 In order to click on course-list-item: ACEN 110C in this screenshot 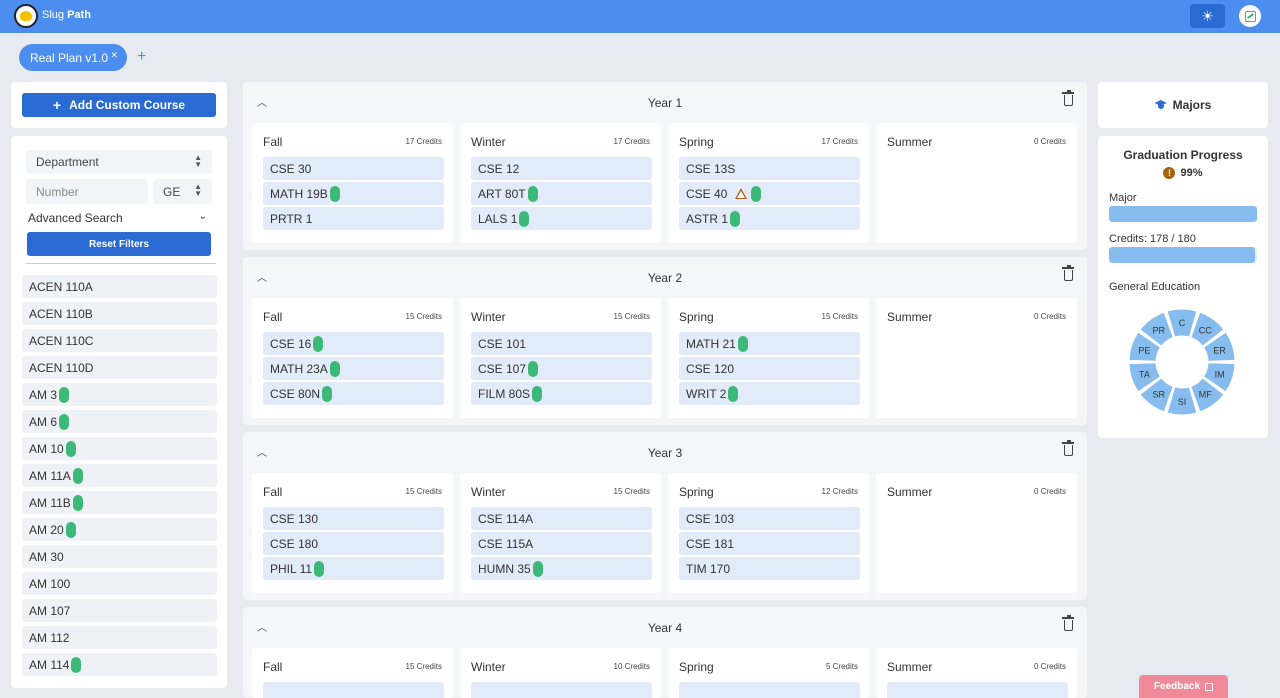, I will do `click(119, 340)`.